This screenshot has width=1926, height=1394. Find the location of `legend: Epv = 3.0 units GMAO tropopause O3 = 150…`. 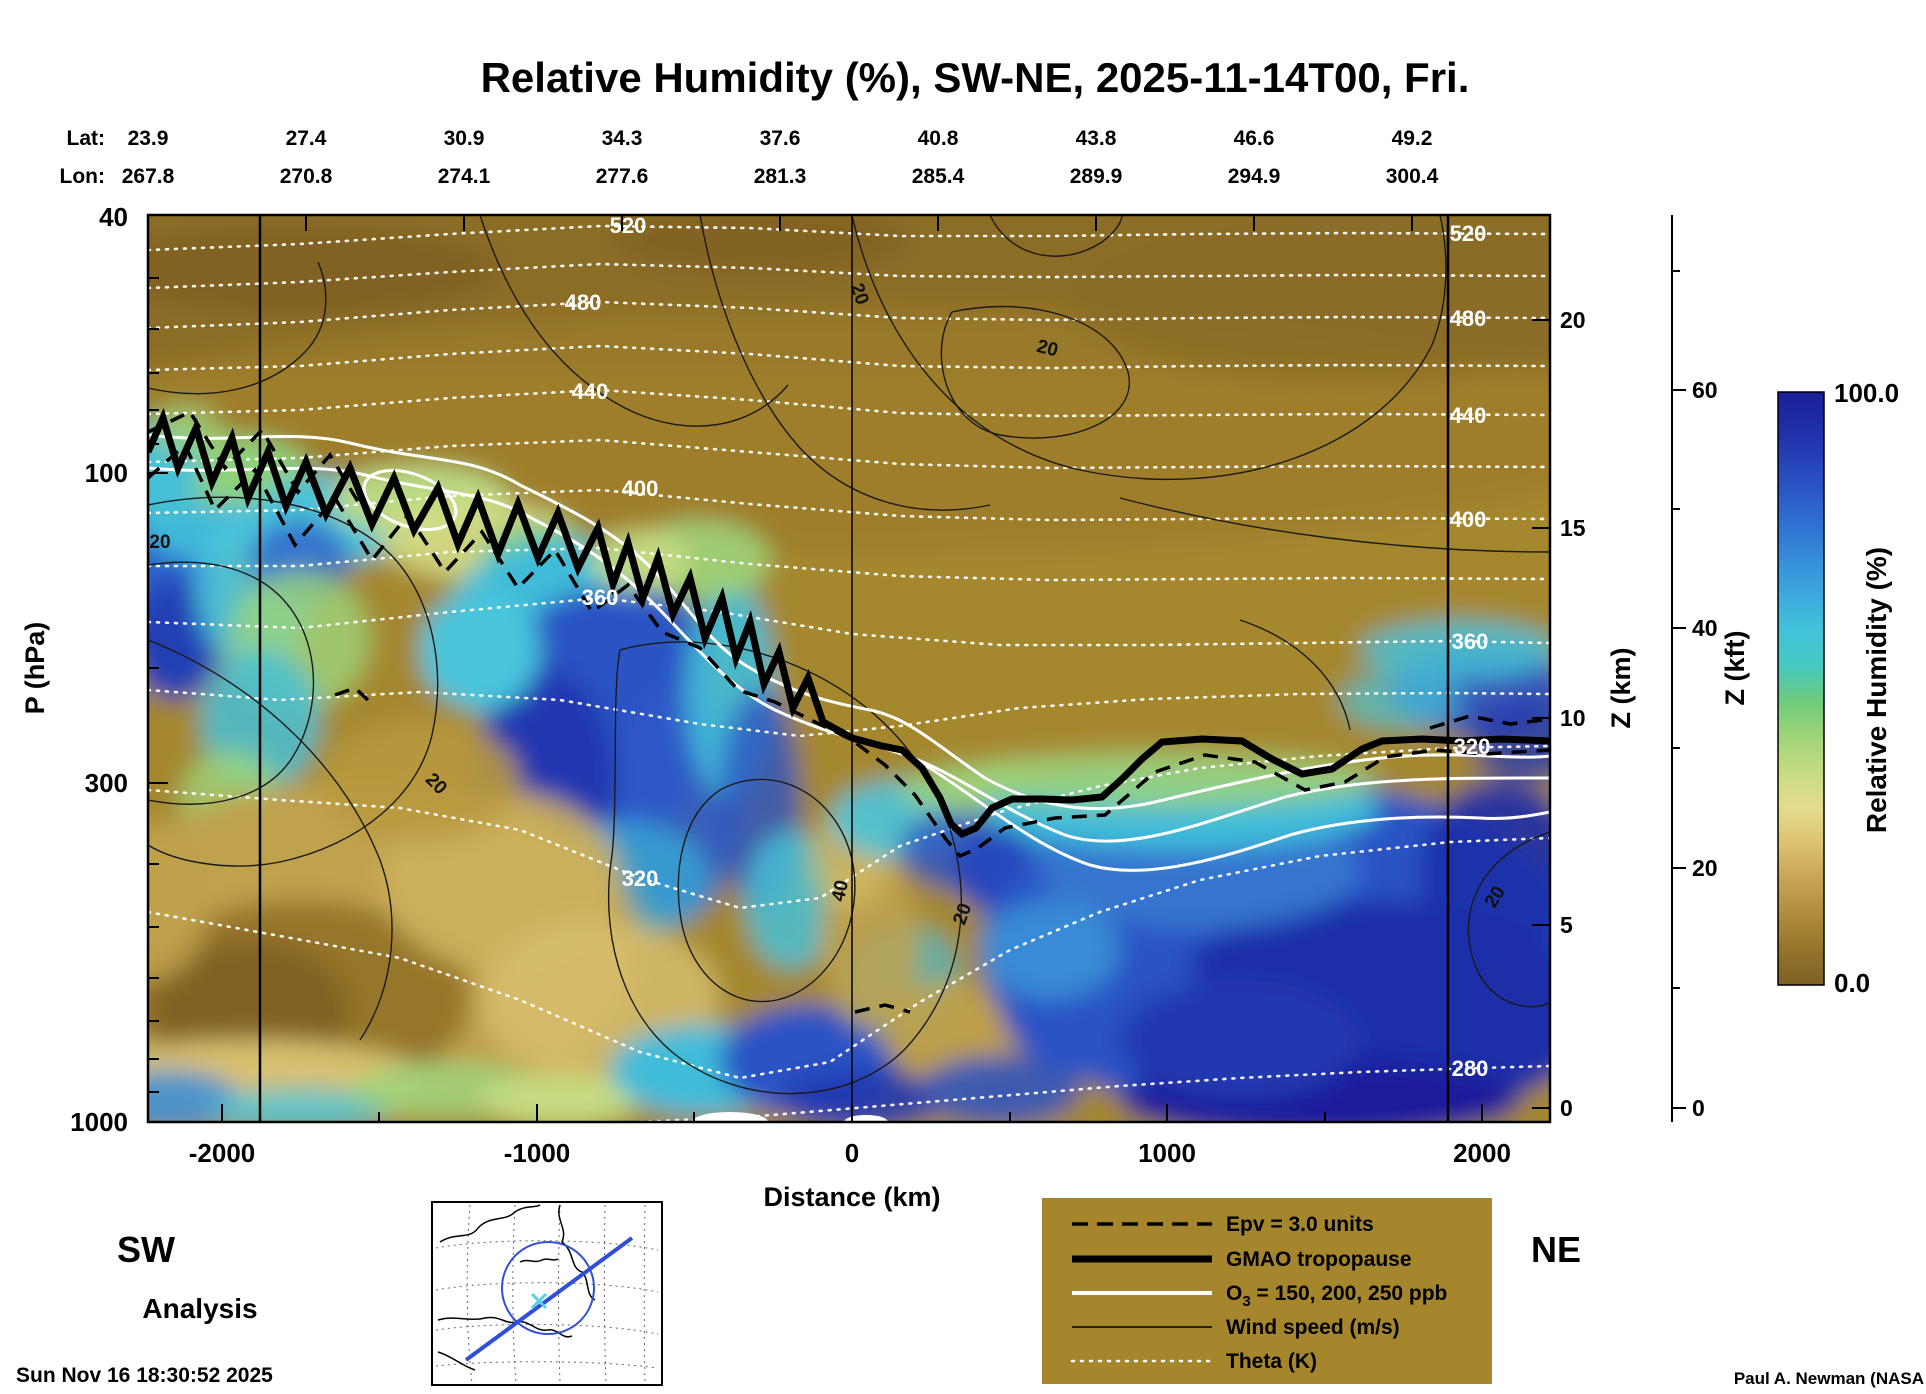

legend: Epv = 3.0 units GMAO tropopause O3 = 150… is located at coordinates (1267, 1291).